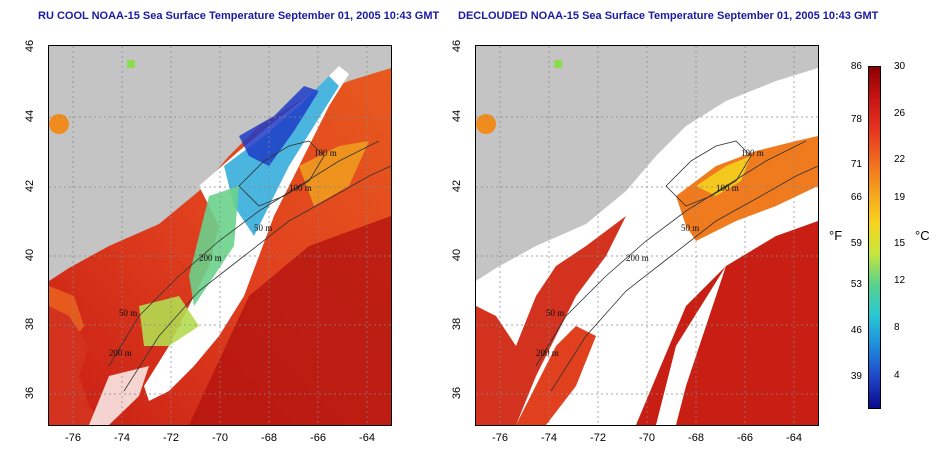 The width and height of the screenshot is (950, 475). Describe the element at coordinates (367, 438) in the screenshot. I see `lon-label-left-64: -64` at that location.